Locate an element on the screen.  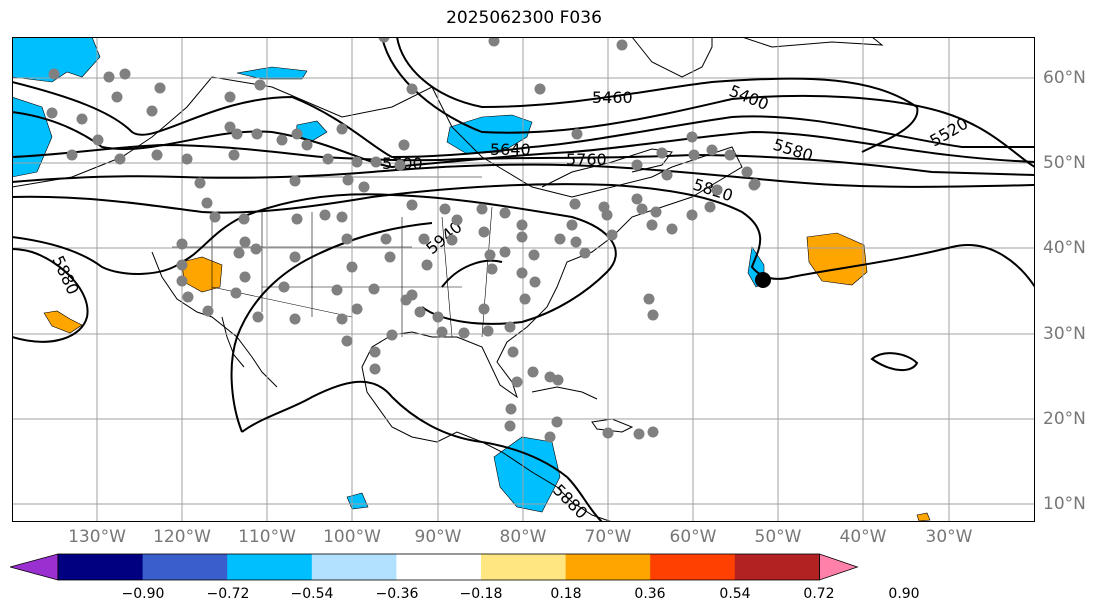
longitude-label: 30°W is located at coordinates (949, 537).